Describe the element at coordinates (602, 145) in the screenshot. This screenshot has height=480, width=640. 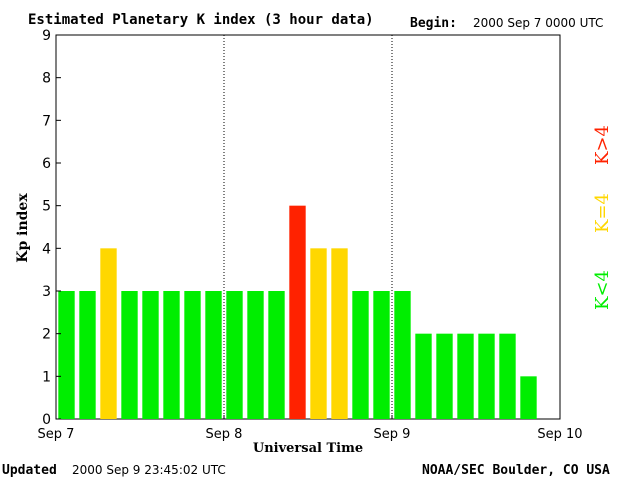
I see `legend-entry: K>4` at that location.